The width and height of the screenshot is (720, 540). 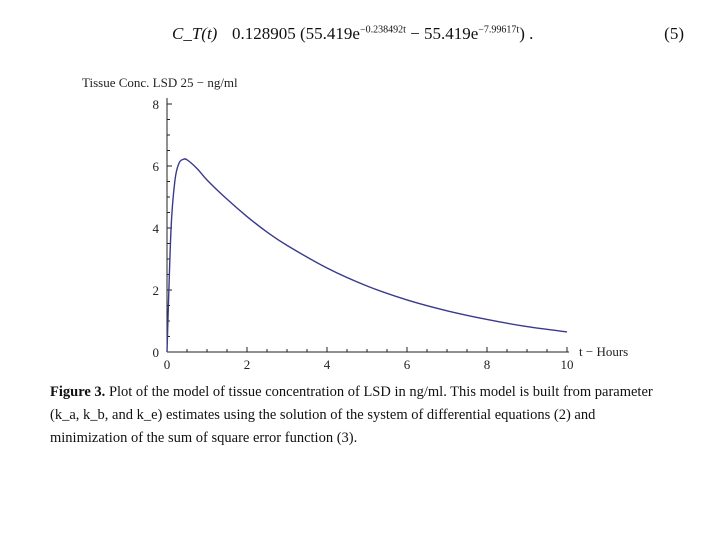 I want to click on y-tick-label: 8, so click(x=156, y=104).